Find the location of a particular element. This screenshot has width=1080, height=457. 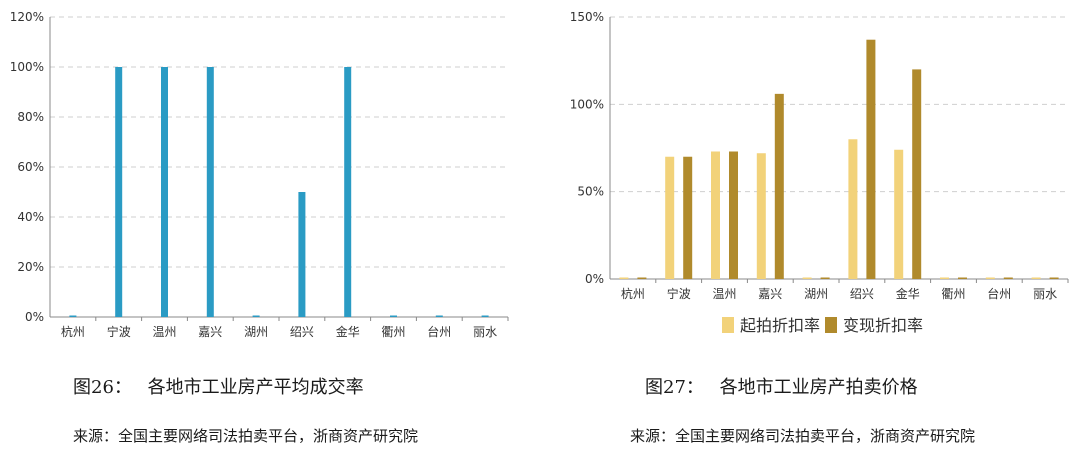

y-tick-label: 50% is located at coordinates (590, 192).